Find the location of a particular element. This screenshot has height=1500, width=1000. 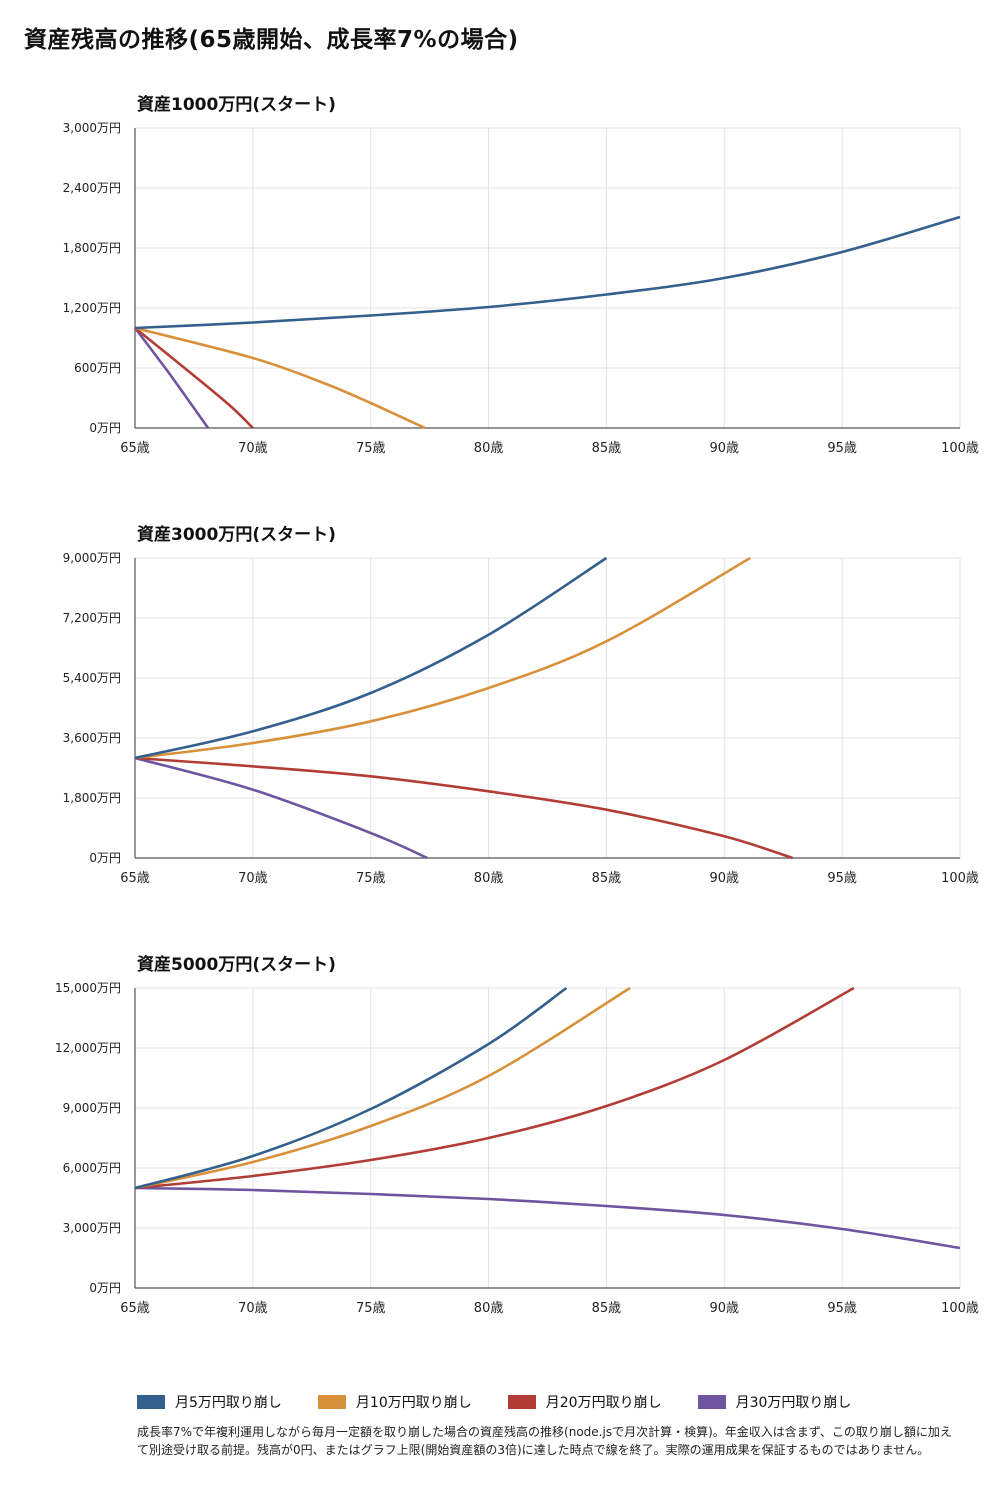

legend: 月5万円取り崩し 月10万円取り崩し 月20万円取り崩し 月30万円取り崩し is located at coordinates (512, 1402).